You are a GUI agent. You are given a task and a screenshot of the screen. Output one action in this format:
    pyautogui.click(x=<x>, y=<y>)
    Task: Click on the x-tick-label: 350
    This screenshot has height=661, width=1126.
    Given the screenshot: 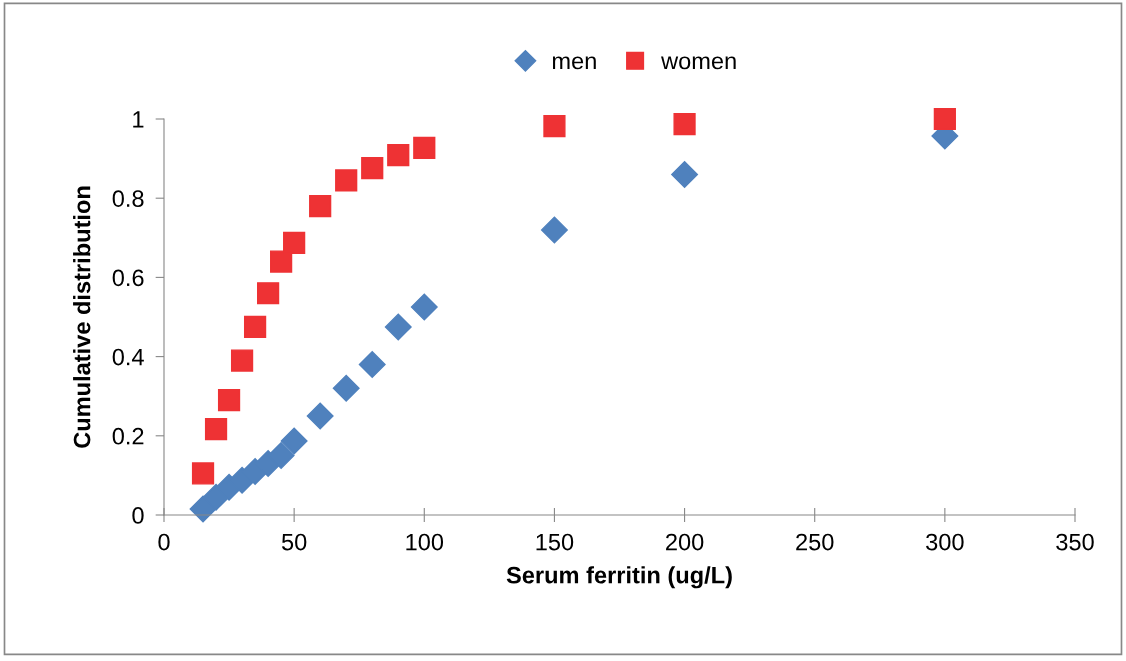 What is the action you would take?
    pyautogui.click(x=1075, y=542)
    